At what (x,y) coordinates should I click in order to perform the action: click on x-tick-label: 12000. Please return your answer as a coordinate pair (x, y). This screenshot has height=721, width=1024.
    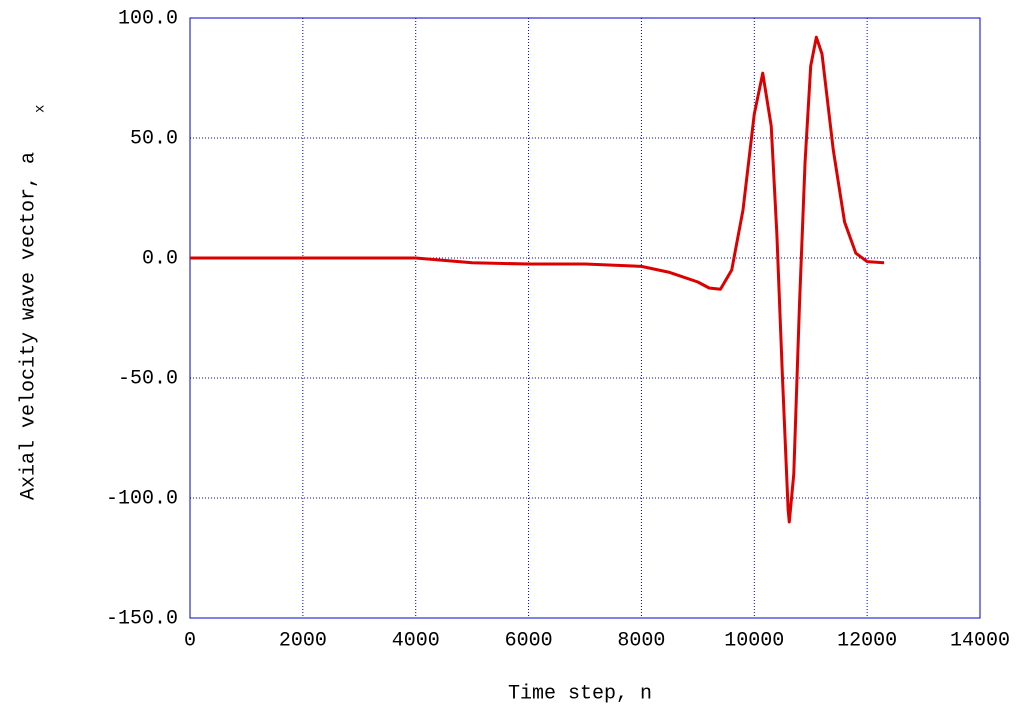
    Looking at the image, I should click on (867, 640).